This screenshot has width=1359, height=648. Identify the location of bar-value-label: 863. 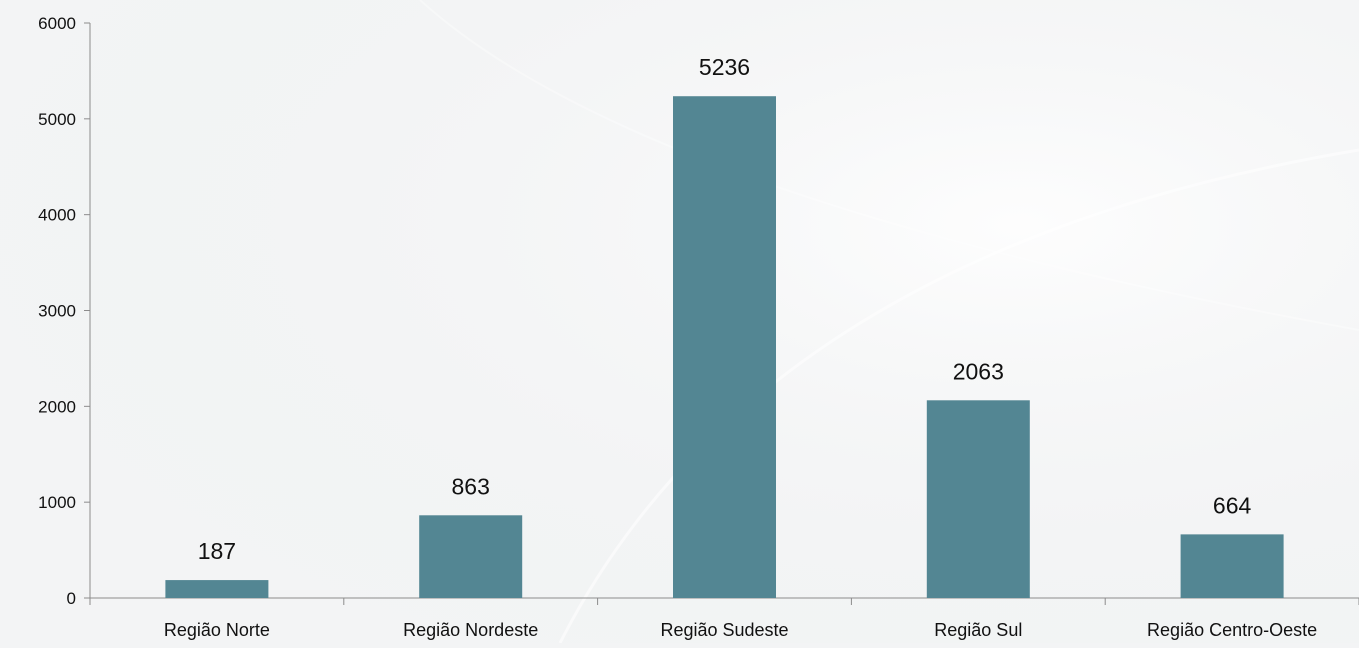
(471, 486).